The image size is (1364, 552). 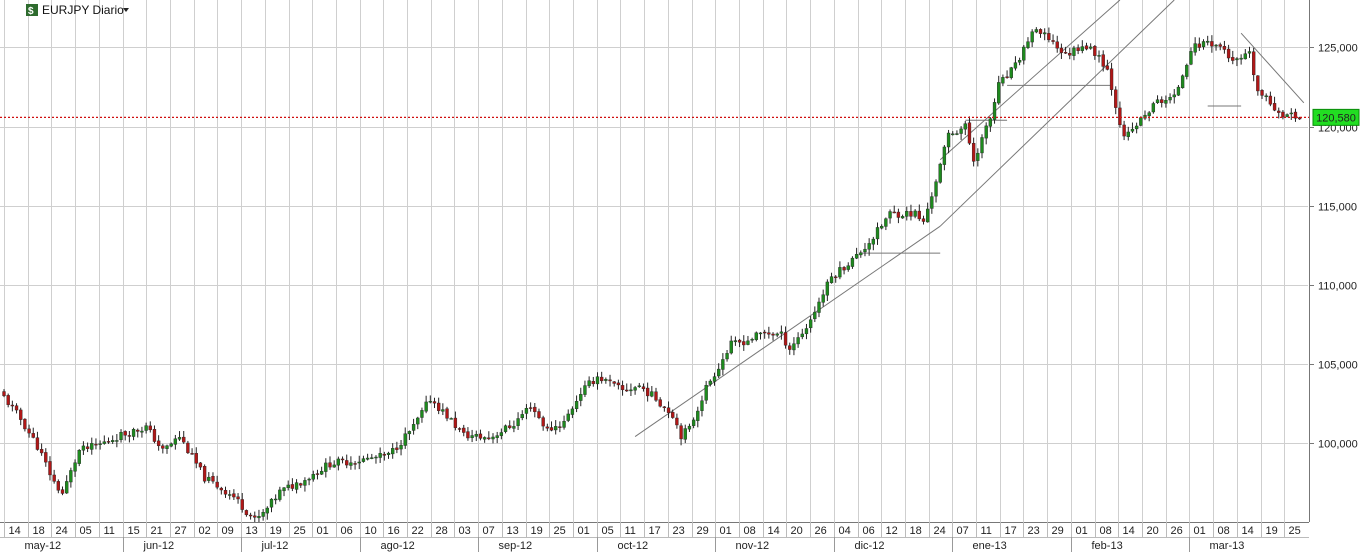 I want to click on symbol-header: $ EURJPY Diario, so click(x=77, y=10).